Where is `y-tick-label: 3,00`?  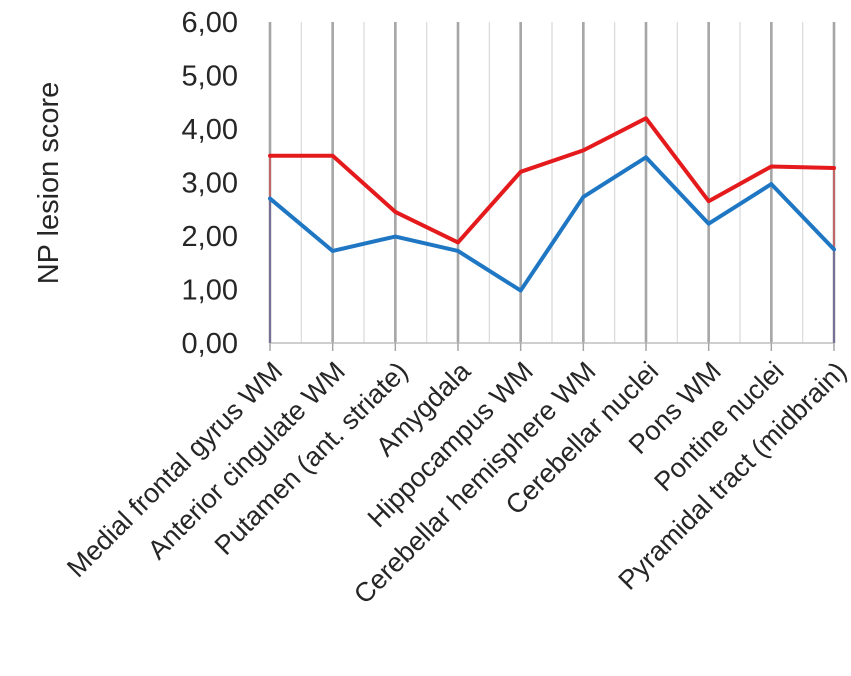 y-tick-label: 3,00 is located at coordinates (210, 184).